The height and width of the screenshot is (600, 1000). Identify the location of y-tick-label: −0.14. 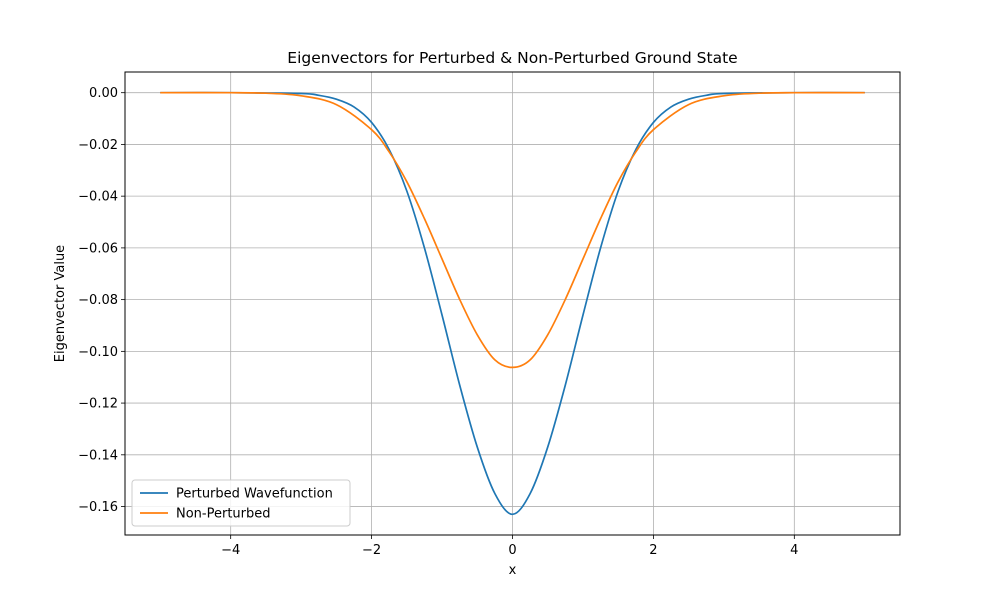
(98, 455).